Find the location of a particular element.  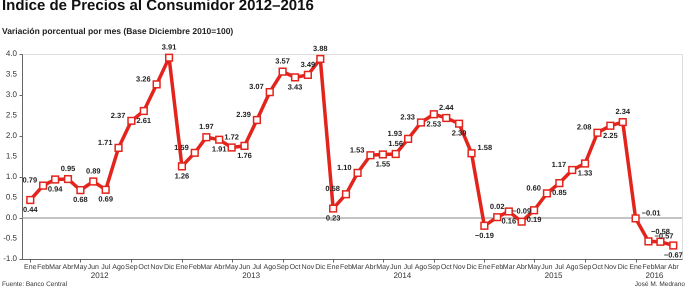

text: 2014 is located at coordinates (402, 275).